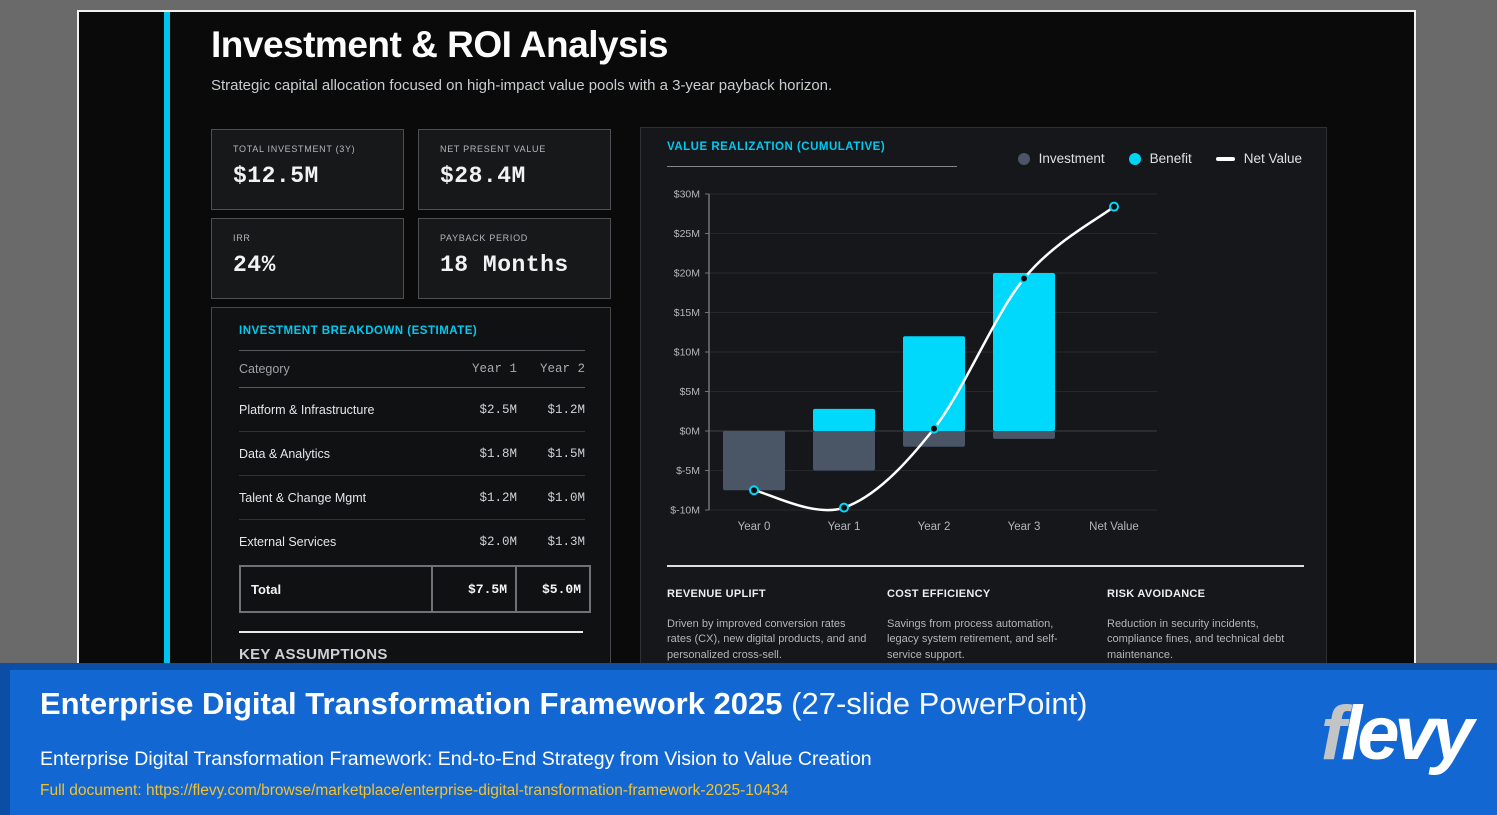 The image size is (1497, 815). Describe the element at coordinates (935, 703) in the screenshot. I see `document-title-format: (27-slide PowerPoint)` at that location.